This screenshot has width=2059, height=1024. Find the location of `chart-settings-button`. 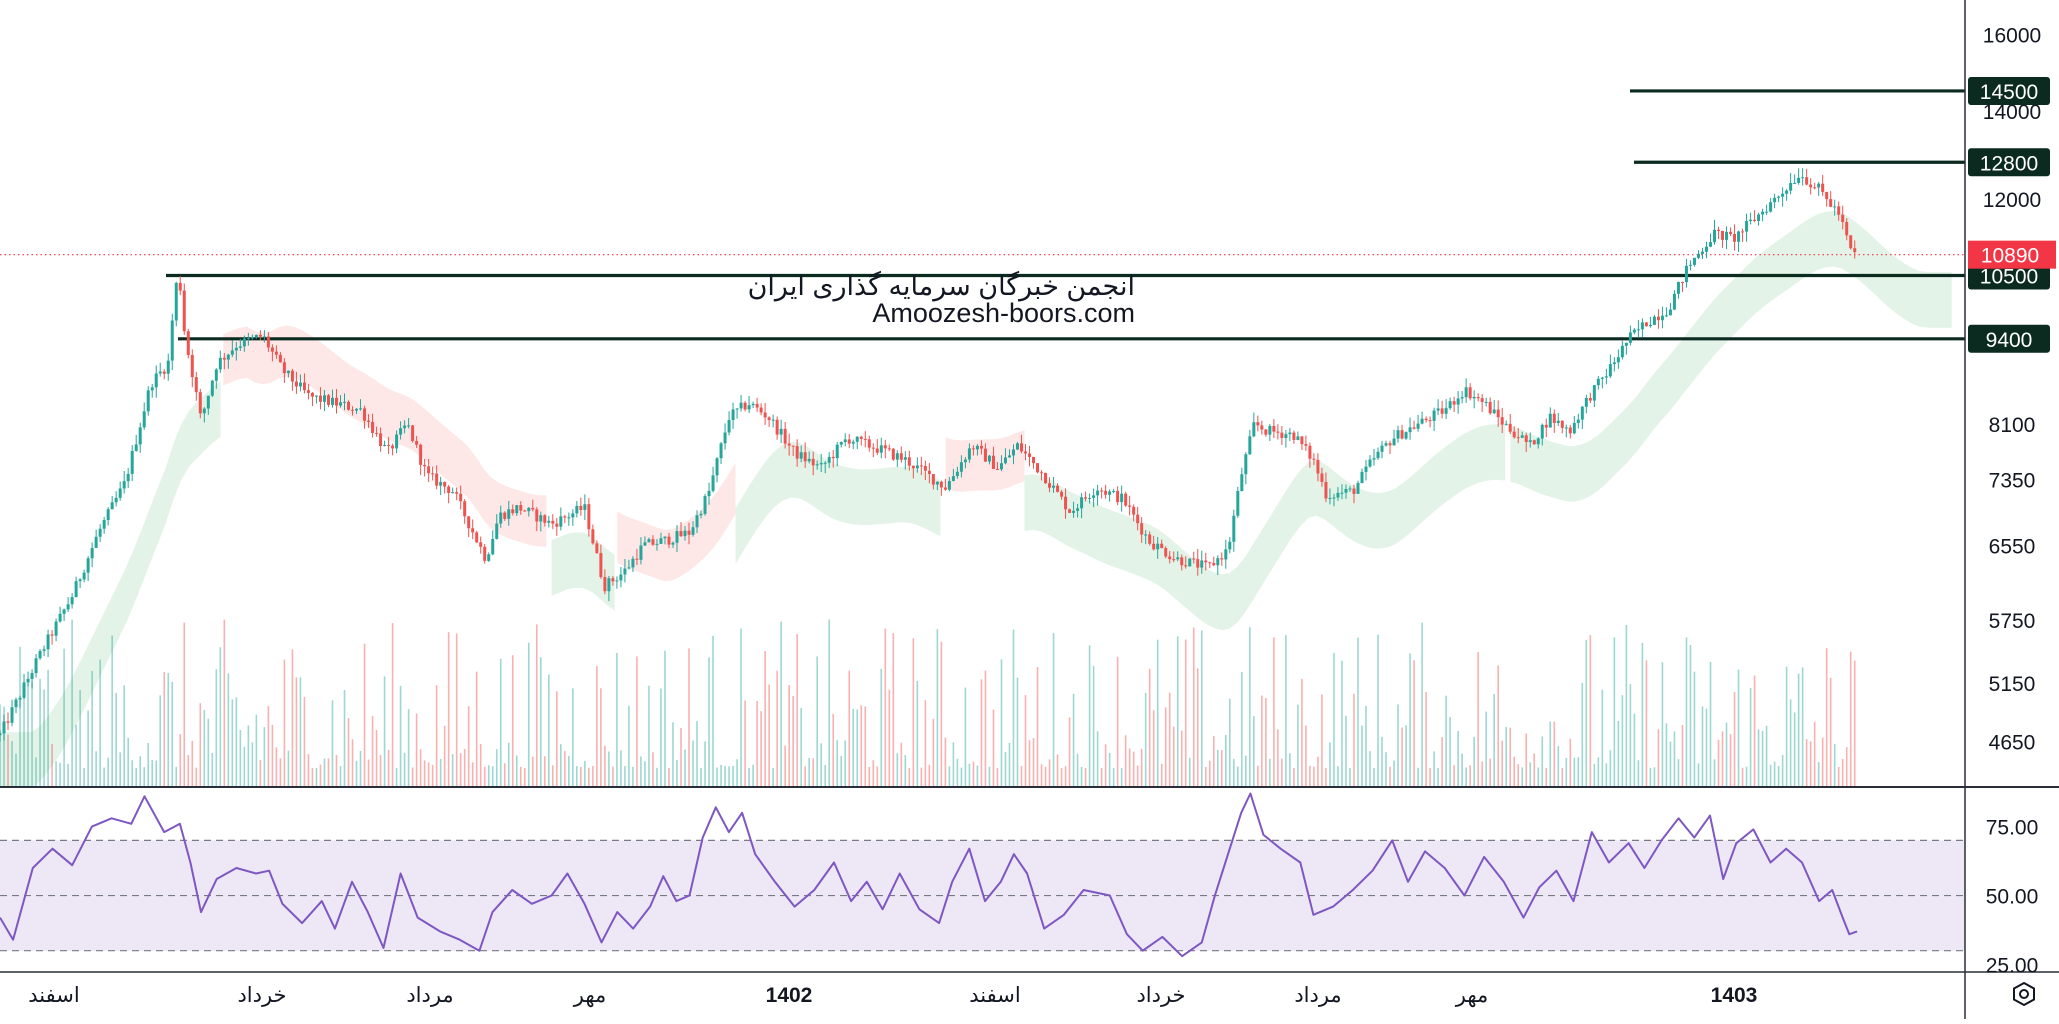

chart-settings-button is located at coordinates (2024, 994).